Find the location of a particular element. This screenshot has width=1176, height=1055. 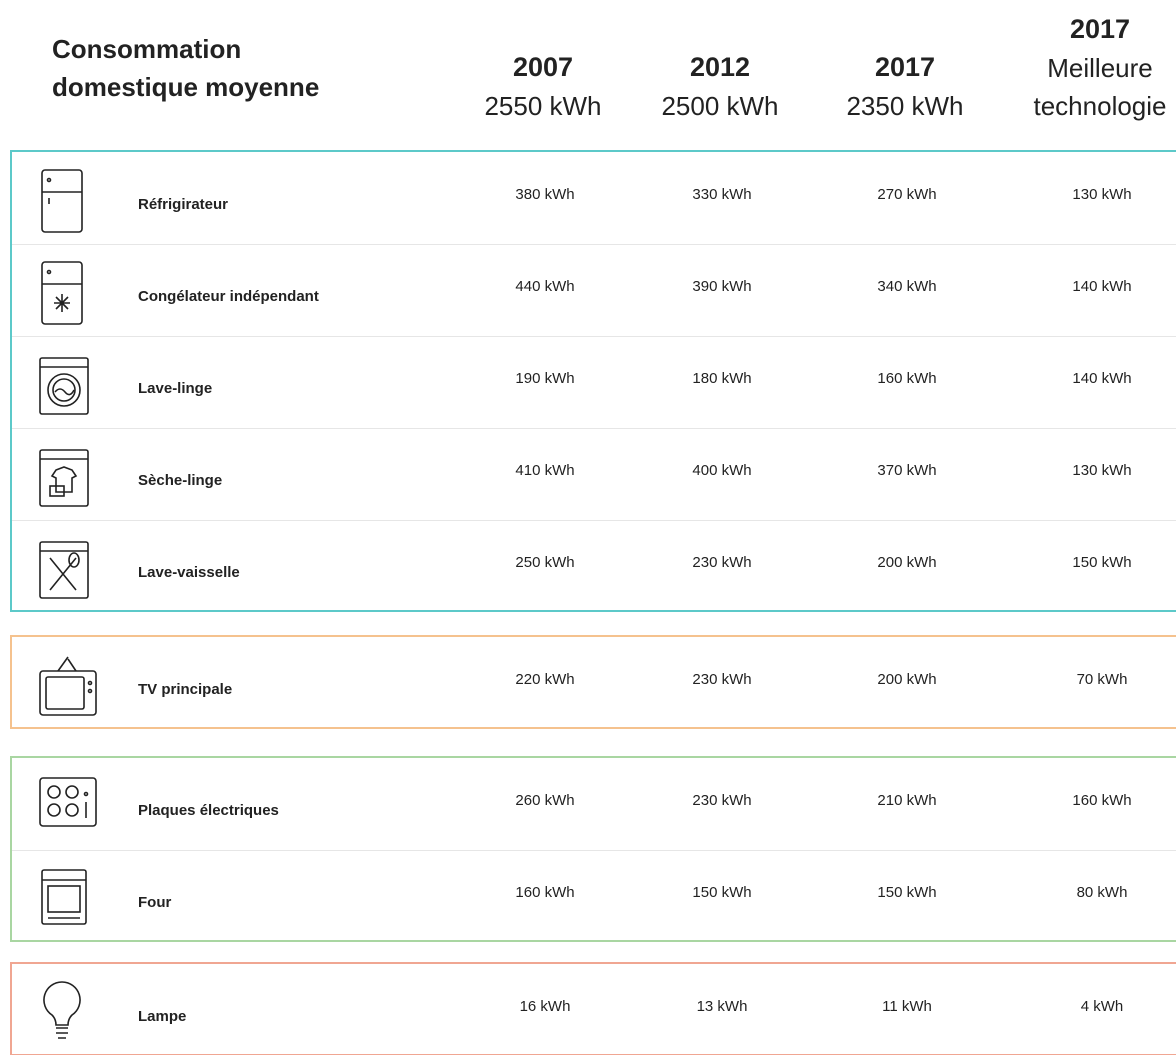

consumption-value: 250 kWh is located at coordinates (545, 562).